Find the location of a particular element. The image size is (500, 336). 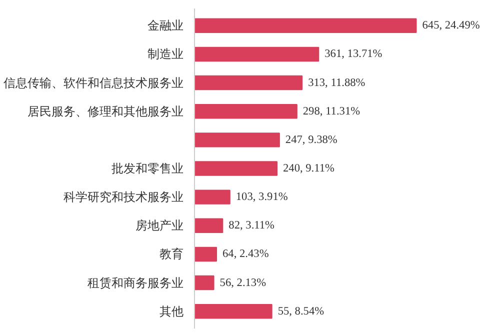

data-label: 361, 13.71% is located at coordinates (353, 54).